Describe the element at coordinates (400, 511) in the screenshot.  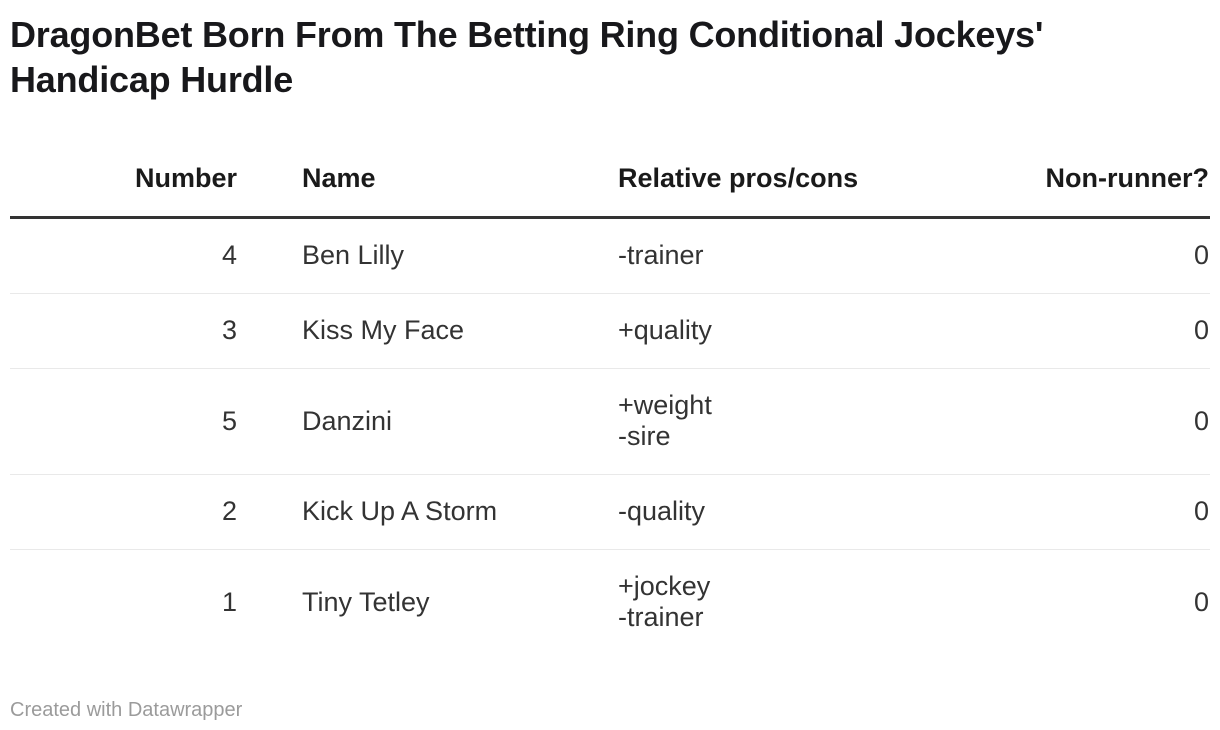
I see `cell-name: Kick Up A Storm` at that location.